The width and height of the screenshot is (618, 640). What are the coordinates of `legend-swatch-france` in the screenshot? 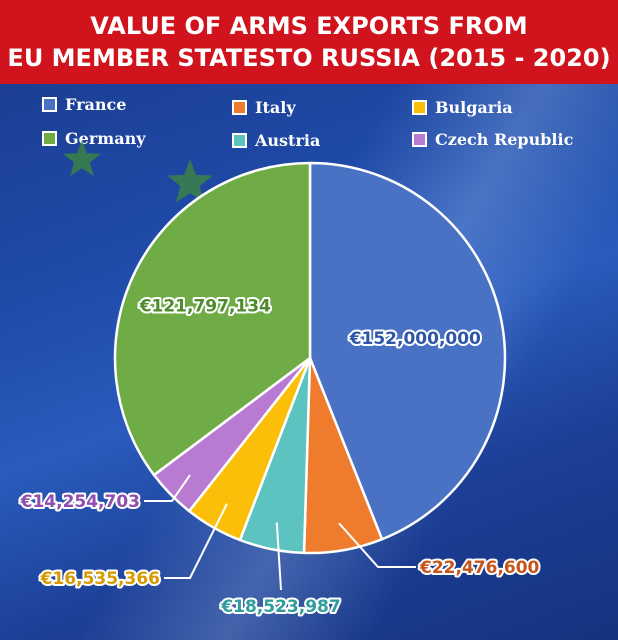 It's located at (49, 104).